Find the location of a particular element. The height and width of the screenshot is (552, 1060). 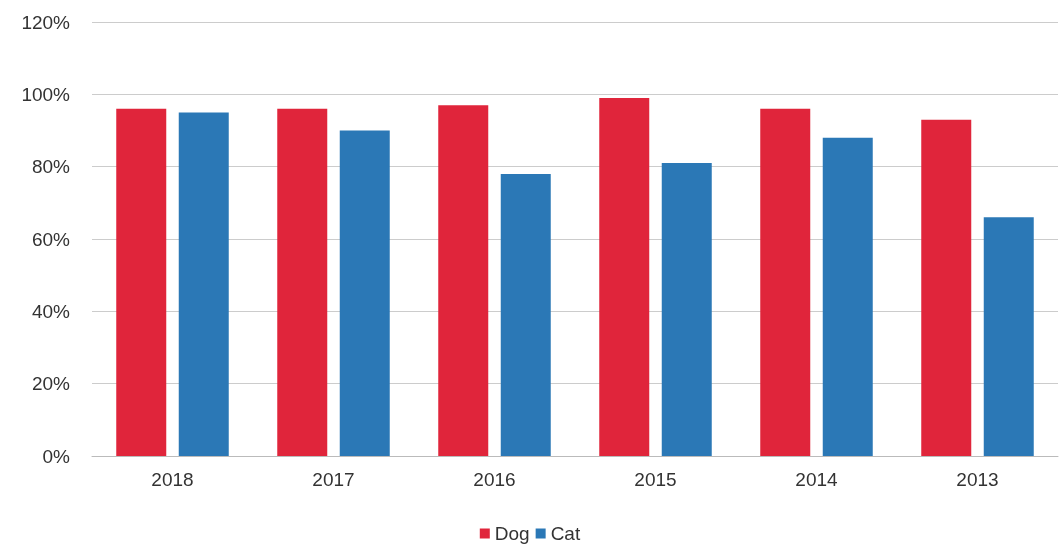

x-tick-label: 2014 is located at coordinates (817, 479).